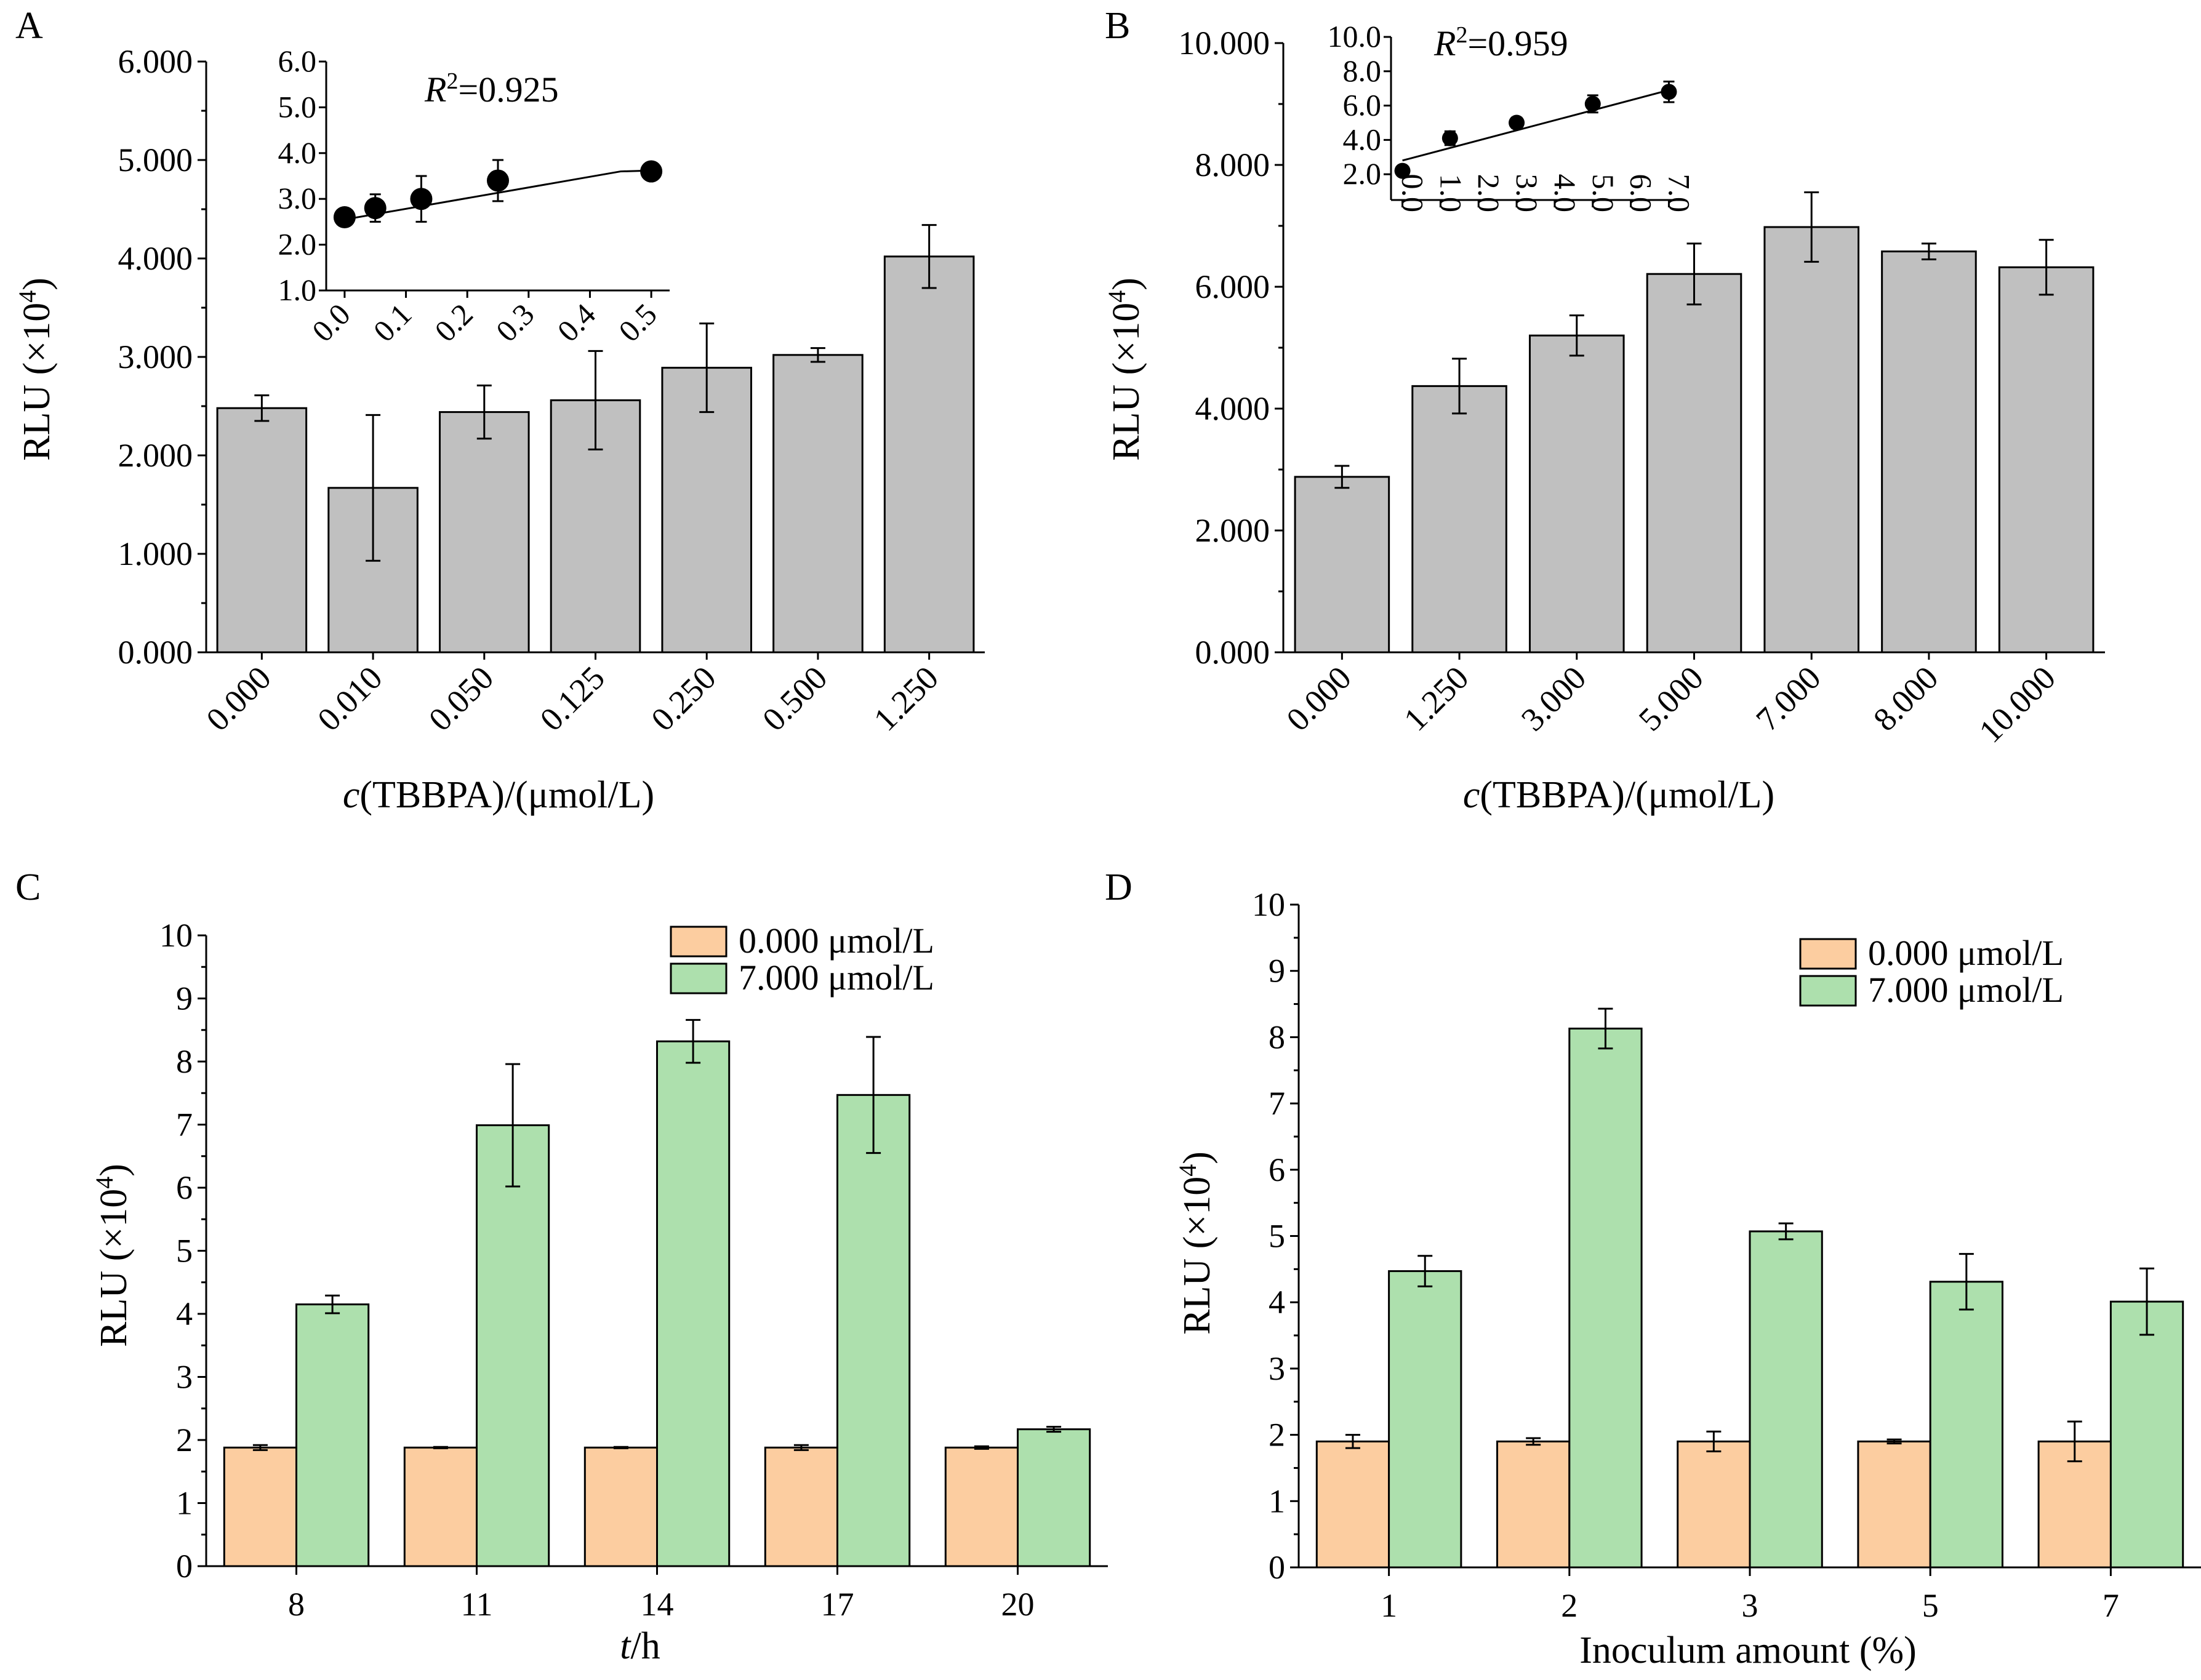  I want to click on bar-0.500, so click(818, 504).